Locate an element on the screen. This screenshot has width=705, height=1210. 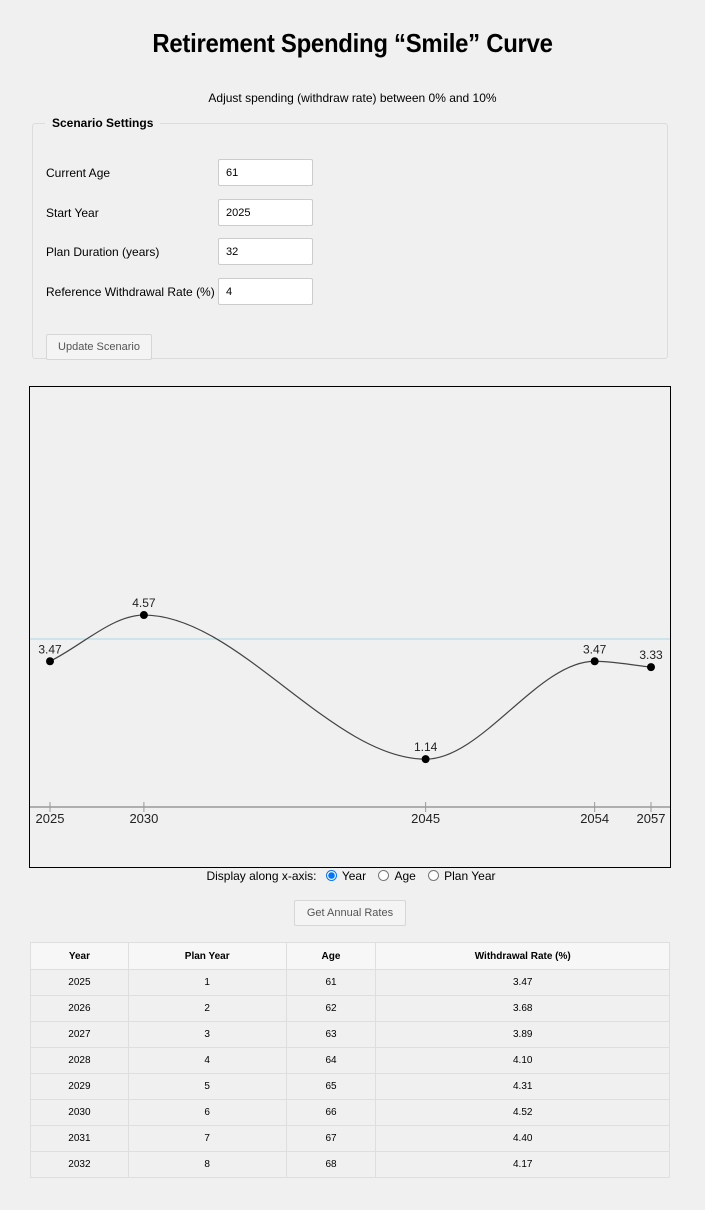
cell-plan-year: 3 is located at coordinates (207, 1034).